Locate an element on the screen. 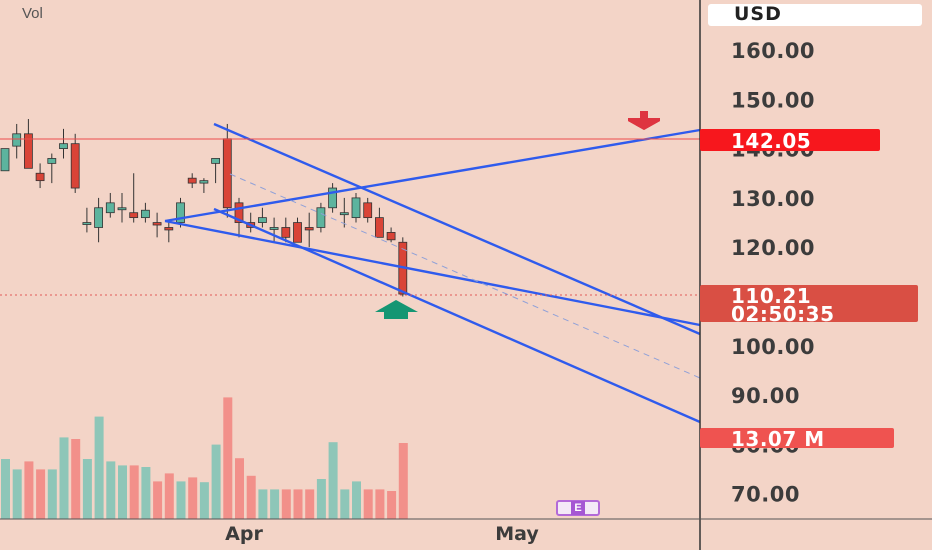 The width and height of the screenshot is (932, 550). y-tick-label: 120.00 is located at coordinates (773, 248).